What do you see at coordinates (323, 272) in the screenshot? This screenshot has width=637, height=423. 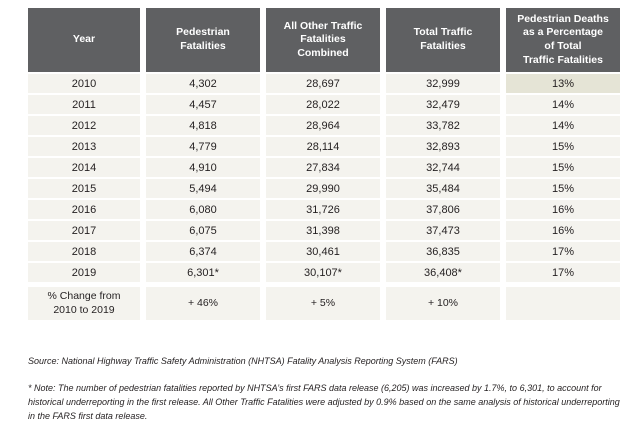 I see `other-fatalities-cell: 30,107*` at bounding box center [323, 272].